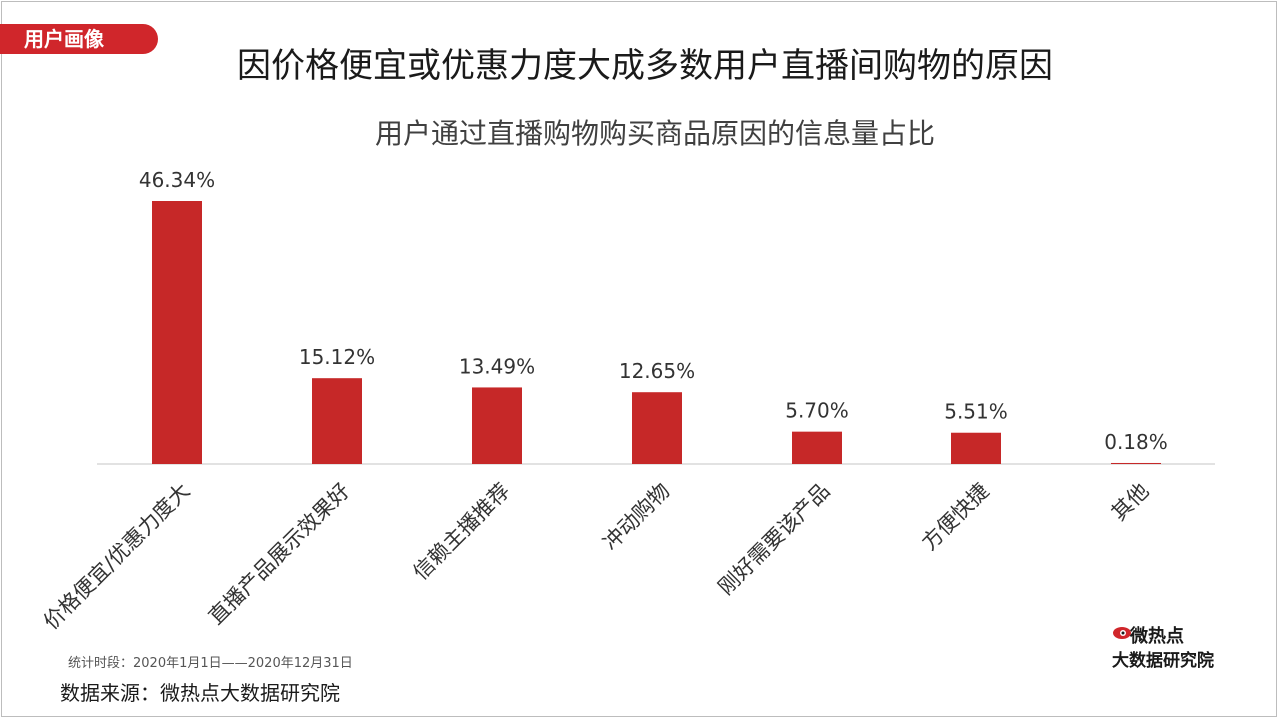 This screenshot has width=1280, height=720. Describe the element at coordinates (337, 357) in the screenshot. I see `bar-value-label-1: 15.12%` at that location.